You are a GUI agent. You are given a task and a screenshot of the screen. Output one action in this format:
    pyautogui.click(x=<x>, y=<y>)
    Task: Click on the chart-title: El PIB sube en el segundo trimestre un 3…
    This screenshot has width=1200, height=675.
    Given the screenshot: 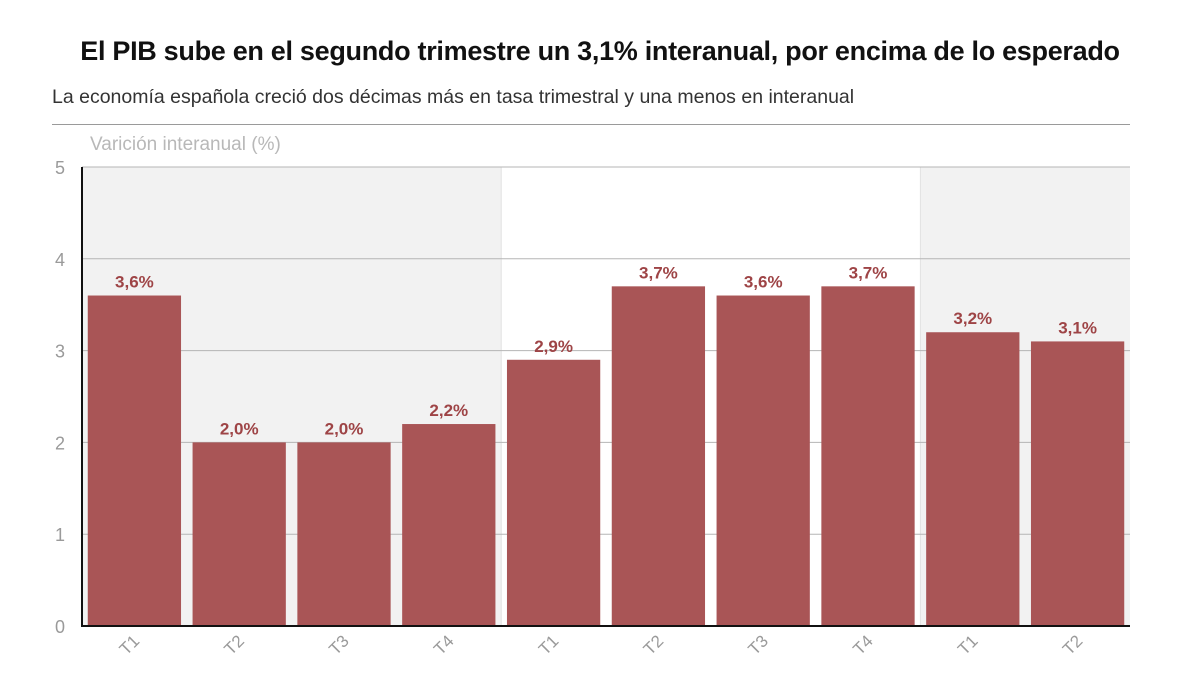 What is the action you would take?
    pyautogui.click(x=600, y=51)
    